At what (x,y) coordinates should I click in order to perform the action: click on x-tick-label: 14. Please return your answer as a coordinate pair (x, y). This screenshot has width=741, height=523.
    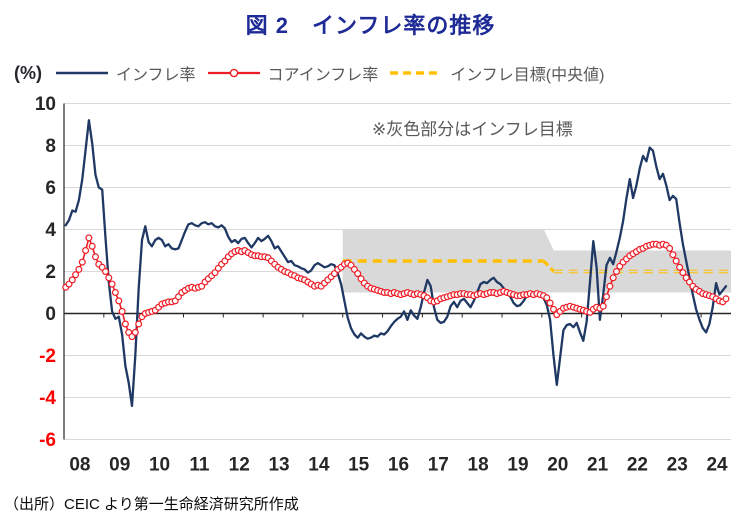
    Looking at the image, I should click on (319, 465).